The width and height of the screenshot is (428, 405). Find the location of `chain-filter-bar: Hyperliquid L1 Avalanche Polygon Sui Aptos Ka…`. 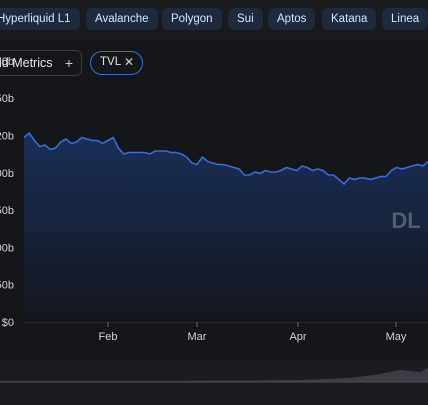

chain-filter-bar: Hyperliquid L1 Avalanche Polygon Sui Aptos Ka… is located at coordinates (214, 19).